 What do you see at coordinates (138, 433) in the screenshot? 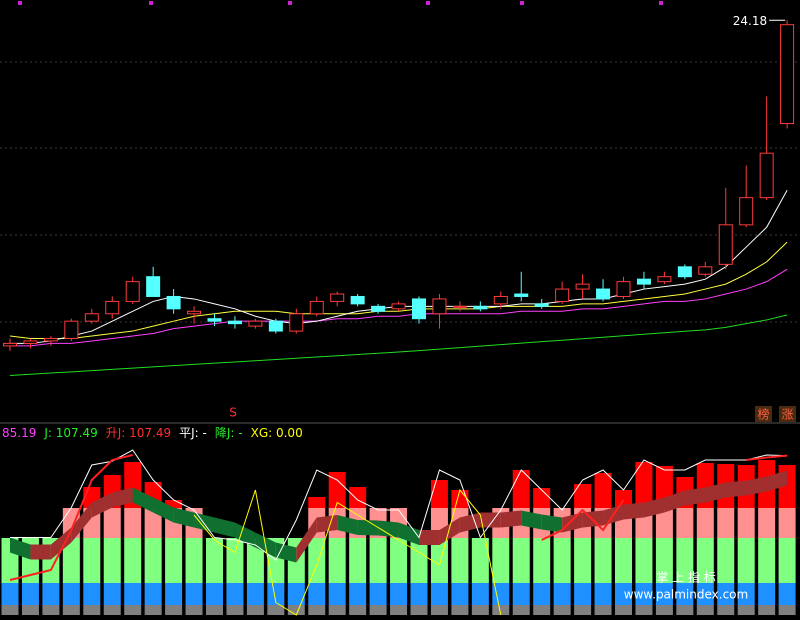
I see `header-item: 升J: 107.49` at bounding box center [138, 433].